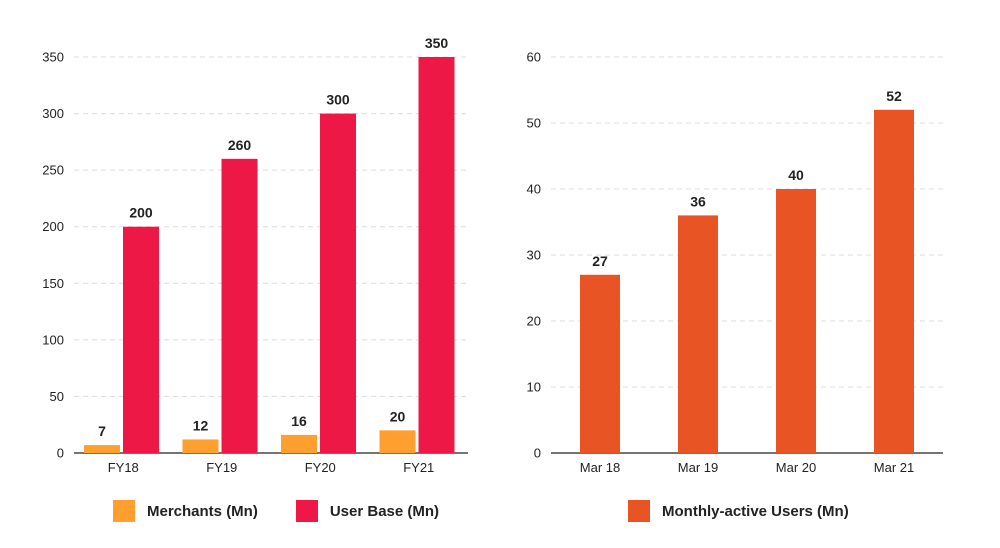  Describe the element at coordinates (398, 416) in the screenshot. I see `left-chart-data-label: 20` at that location.